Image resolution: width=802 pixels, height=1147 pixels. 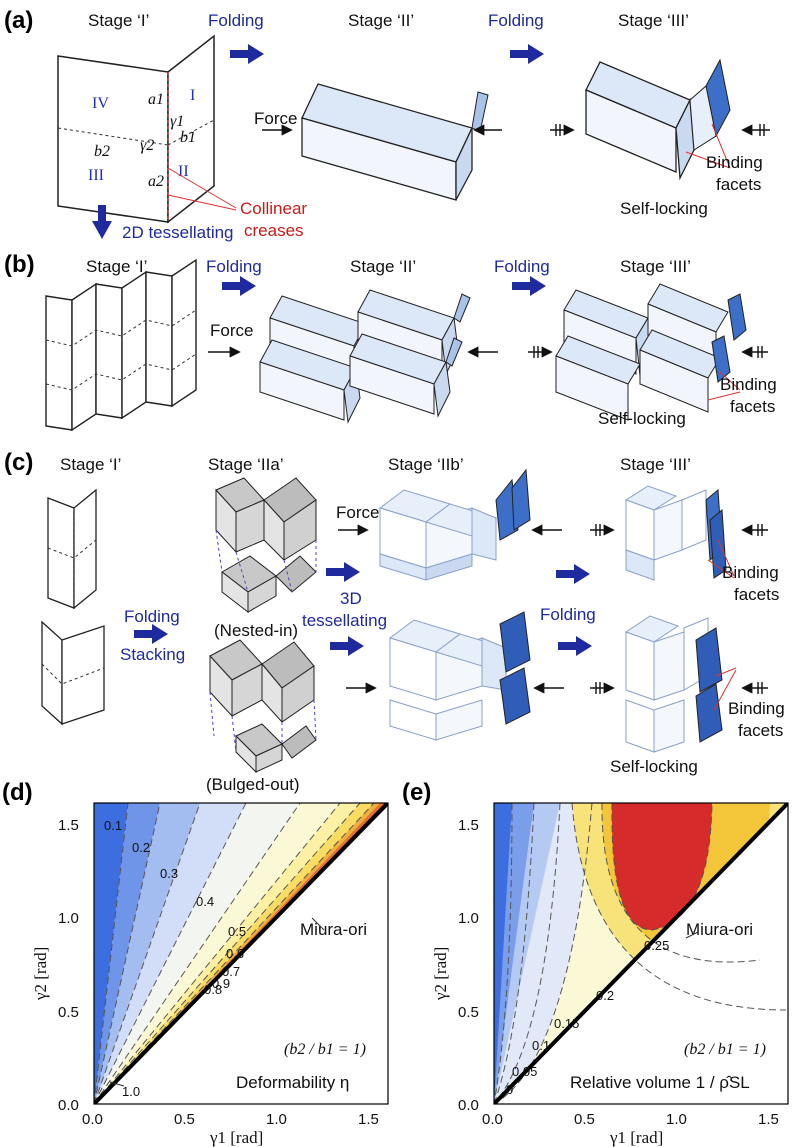 I want to click on chart-d-contour-label: 0.4, so click(x=205, y=901).